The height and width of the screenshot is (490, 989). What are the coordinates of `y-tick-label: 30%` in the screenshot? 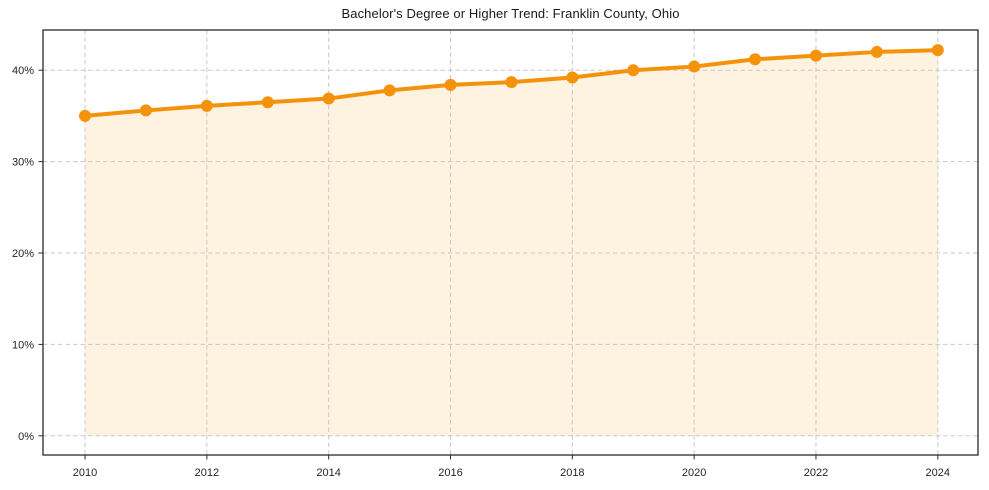 It's located at (23, 163).